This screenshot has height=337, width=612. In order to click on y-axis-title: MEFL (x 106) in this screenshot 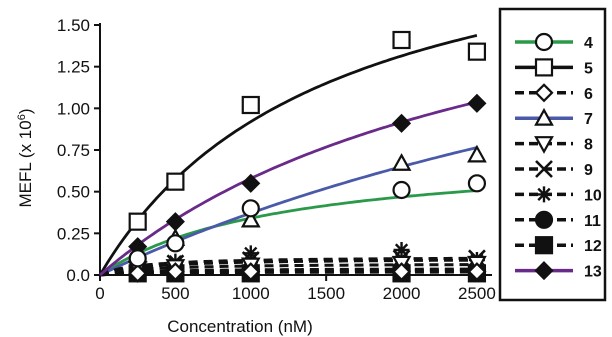, I will do `click(25, 157)`.